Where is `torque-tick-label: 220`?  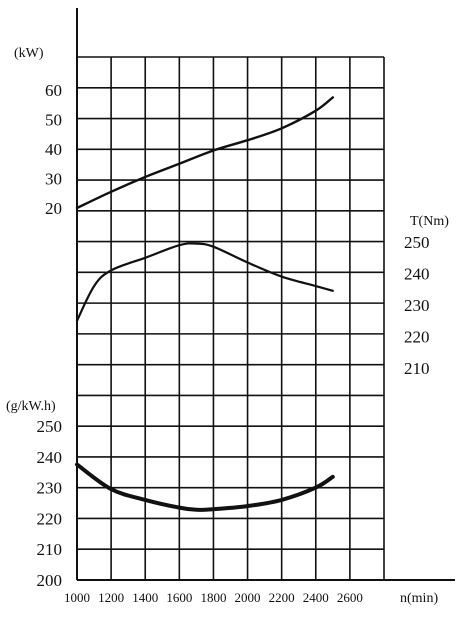 torque-tick-label: 220 is located at coordinates (417, 337).